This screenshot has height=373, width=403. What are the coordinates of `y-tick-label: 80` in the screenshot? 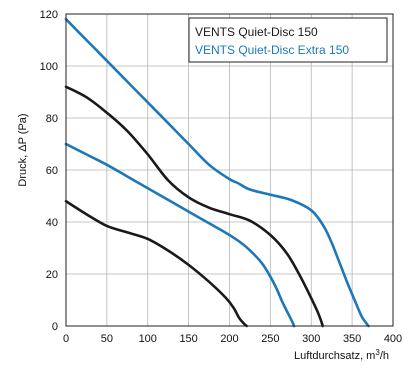 It's located at (52, 119).